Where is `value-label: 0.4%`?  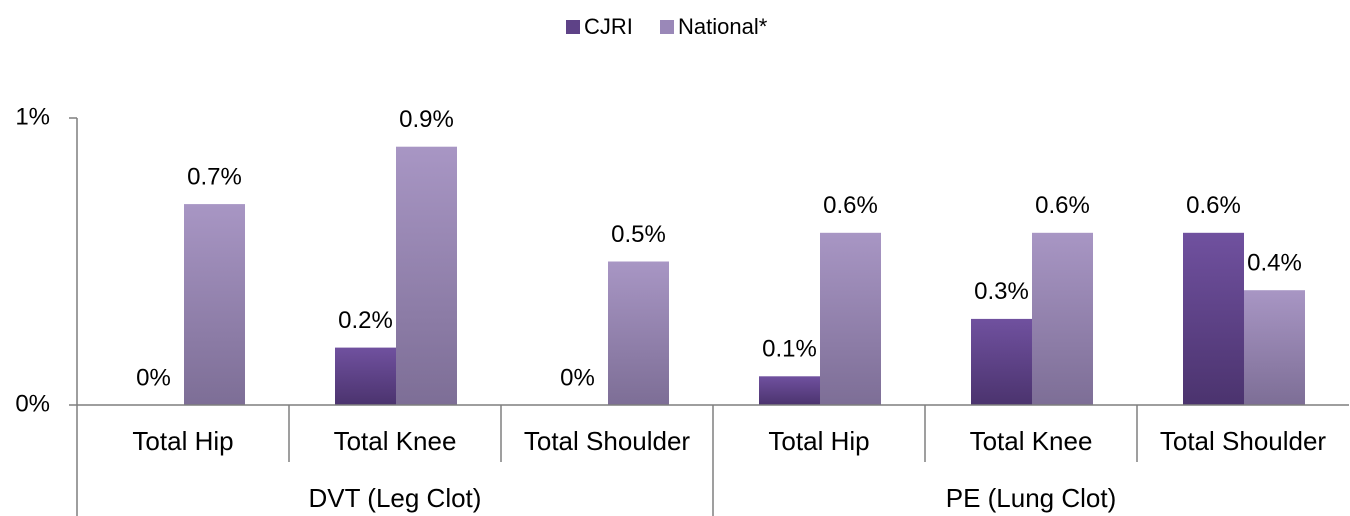 value-label: 0.4% is located at coordinates (1274, 263).